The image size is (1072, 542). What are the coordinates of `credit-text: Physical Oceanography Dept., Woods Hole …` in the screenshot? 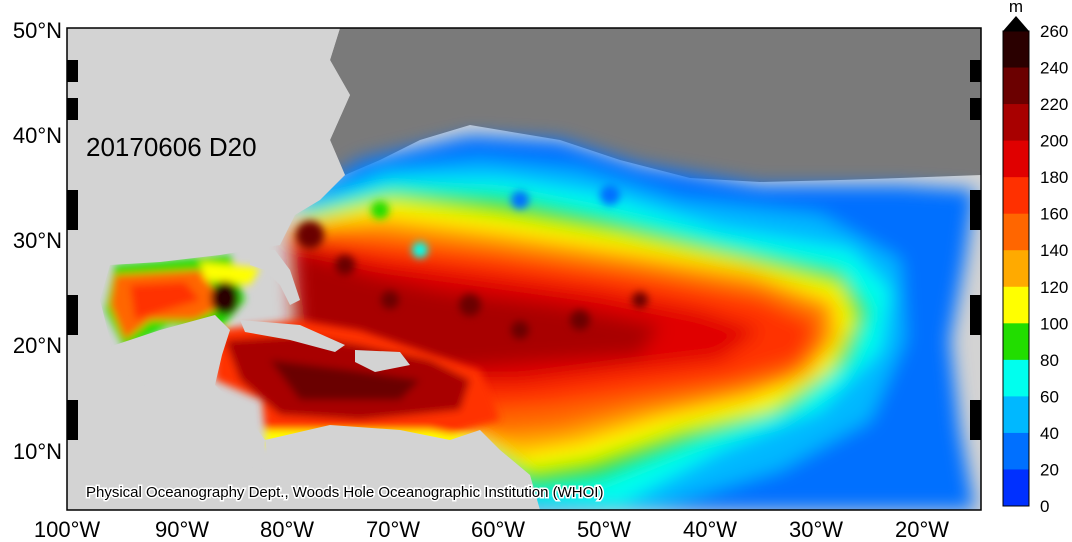 It's located at (344, 492).